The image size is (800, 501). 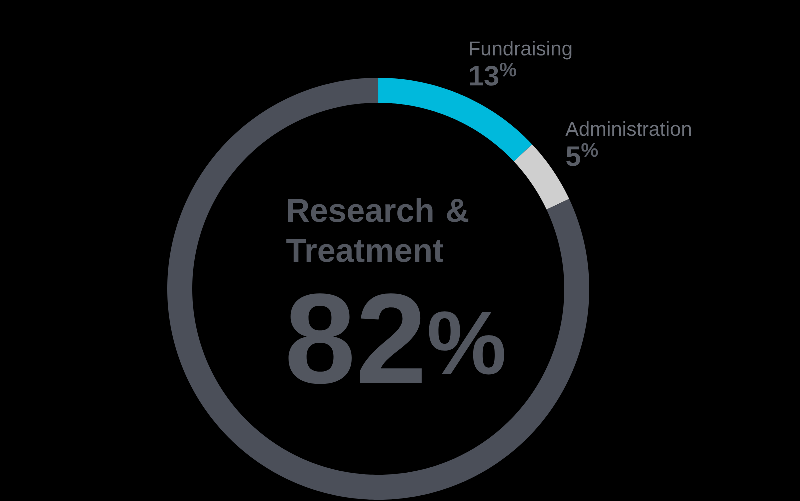 What do you see at coordinates (493, 74) in the screenshot?
I see `data-label: 13$^{%}$` at bounding box center [493, 74].